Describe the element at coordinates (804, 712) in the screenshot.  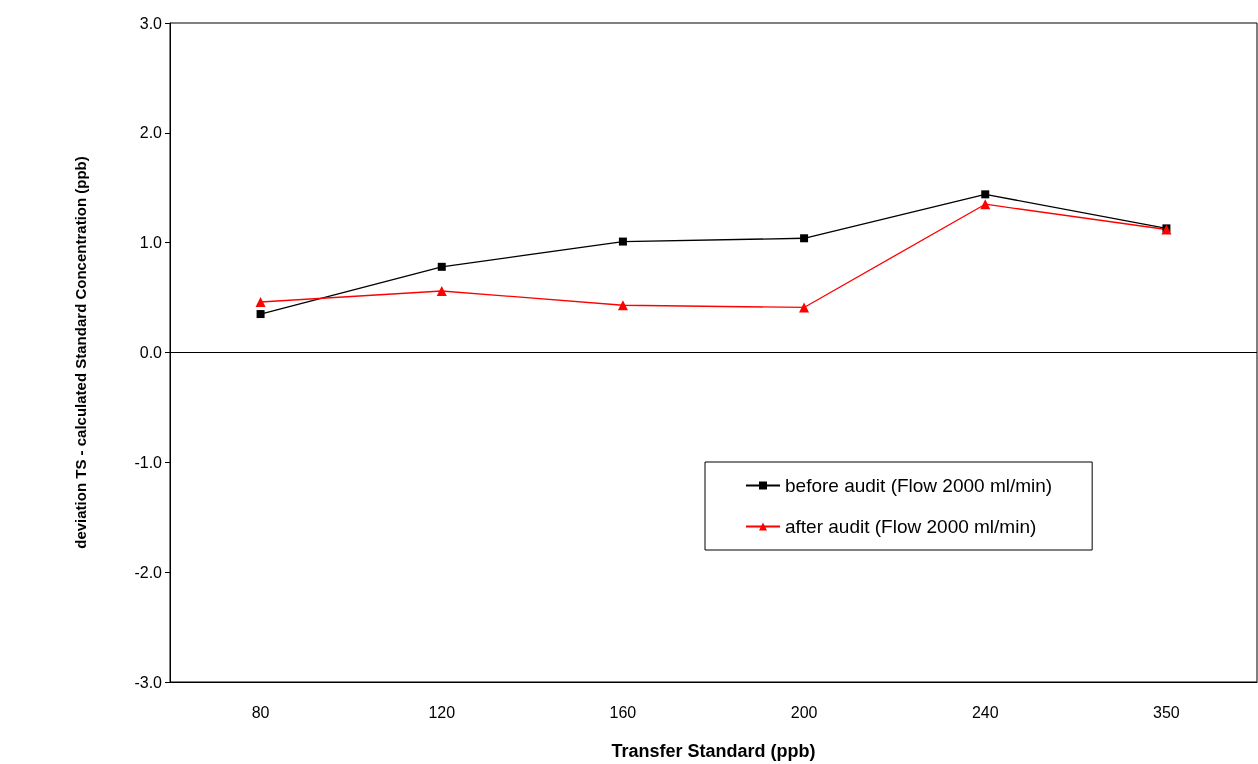
I see `x-tick-label: 200` at that location.